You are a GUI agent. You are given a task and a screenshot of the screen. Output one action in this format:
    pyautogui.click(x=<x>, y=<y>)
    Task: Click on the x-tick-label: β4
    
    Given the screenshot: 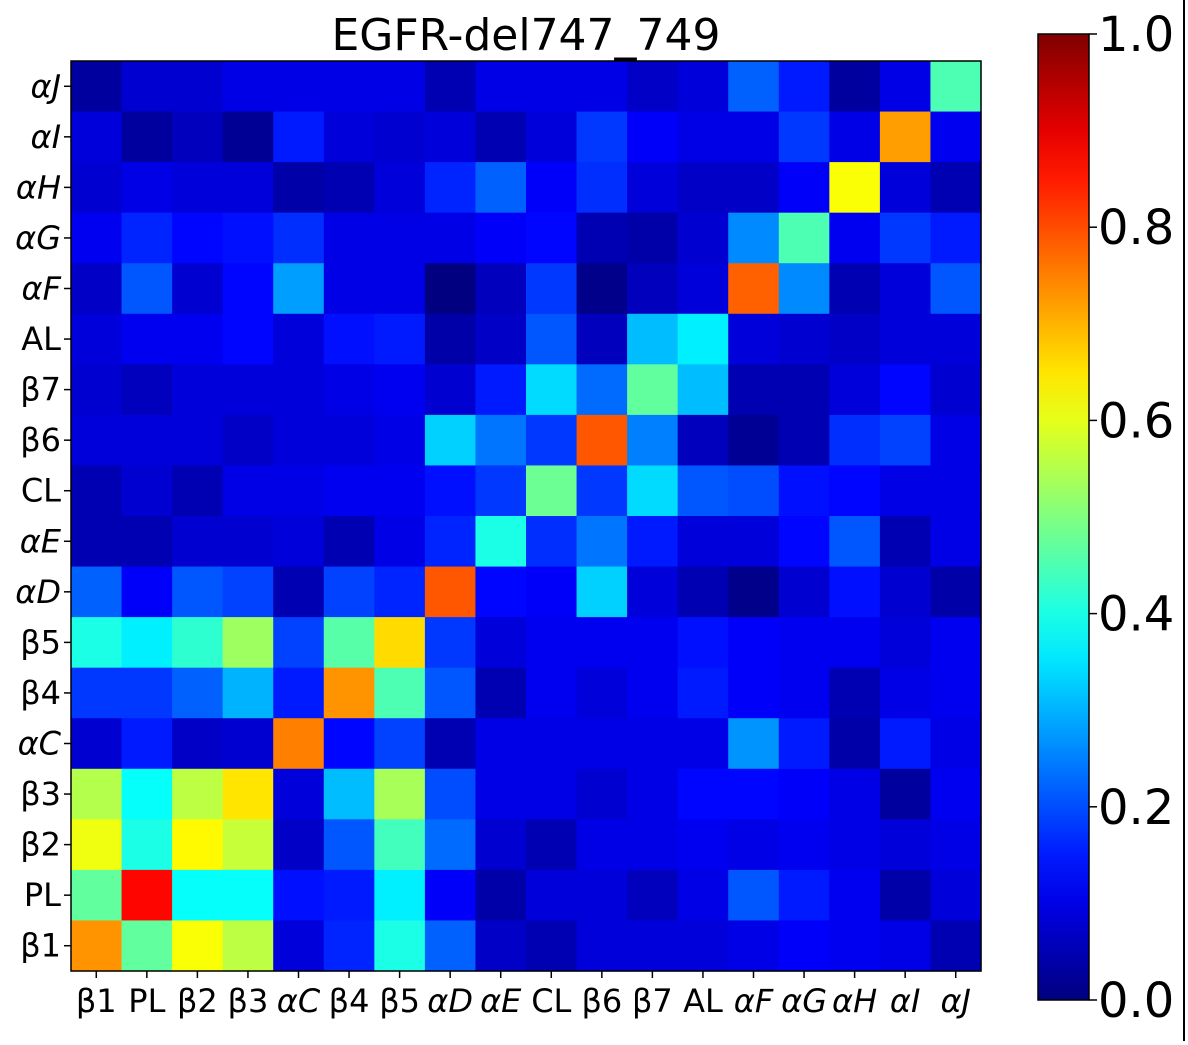 What is the action you would take?
    pyautogui.click(x=349, y=1001)
    